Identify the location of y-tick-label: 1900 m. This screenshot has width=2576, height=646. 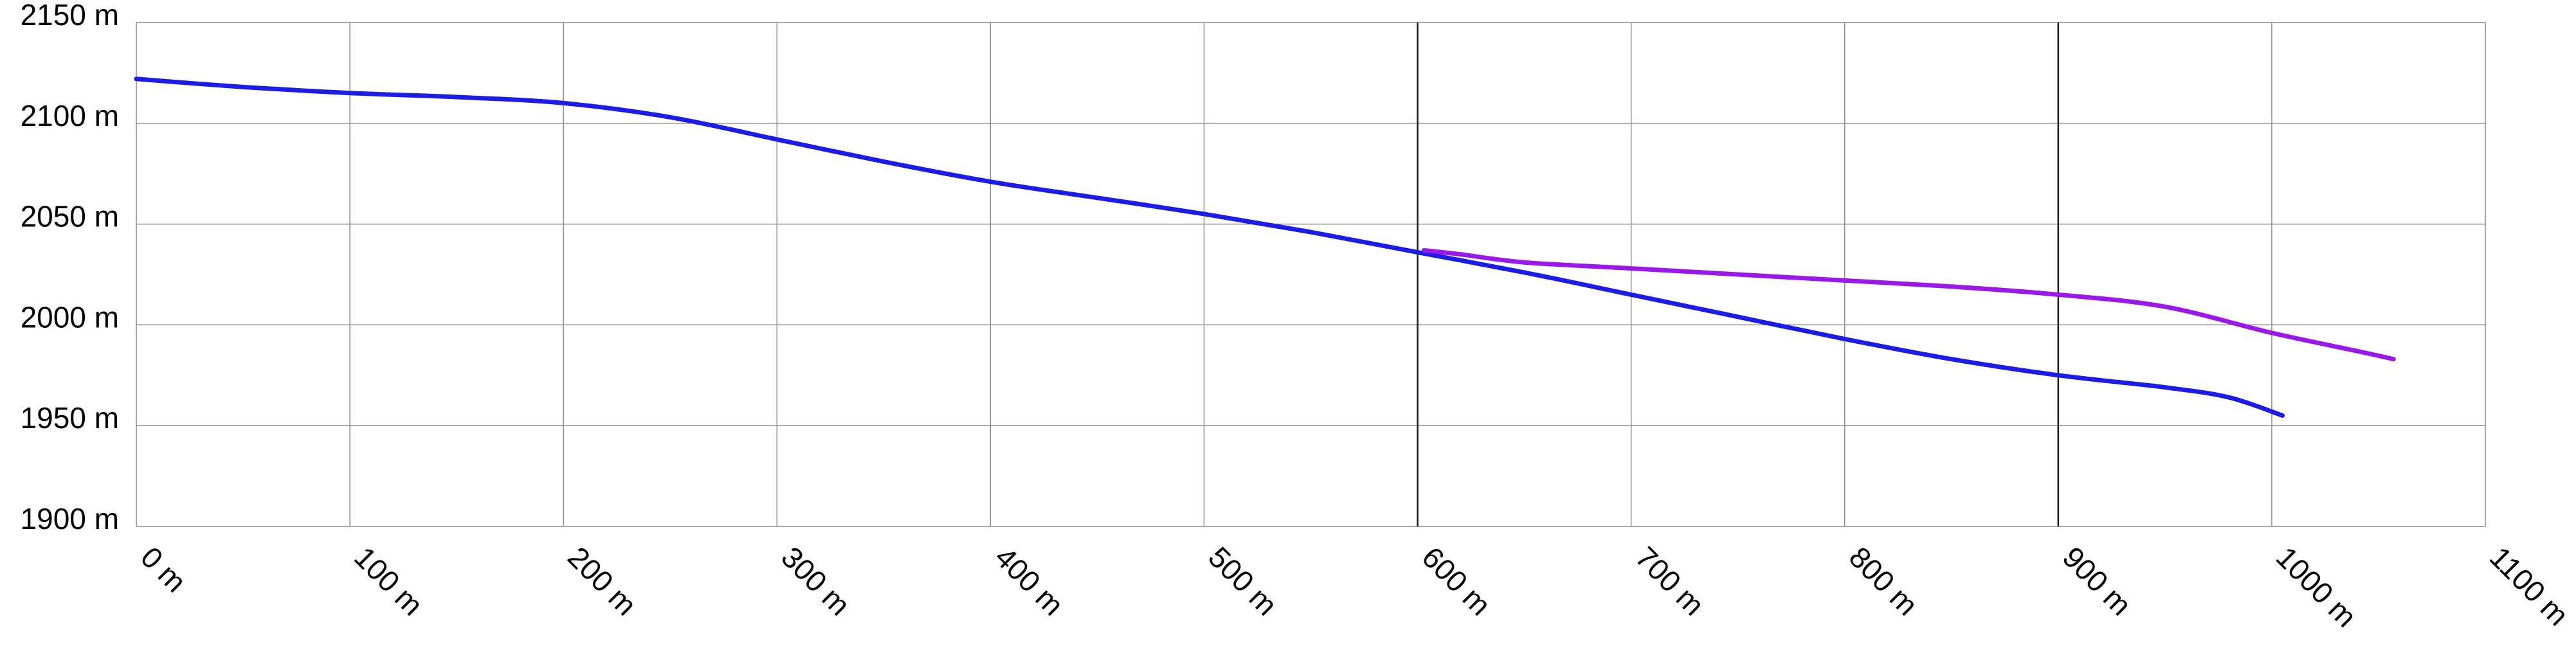
(70, 518).